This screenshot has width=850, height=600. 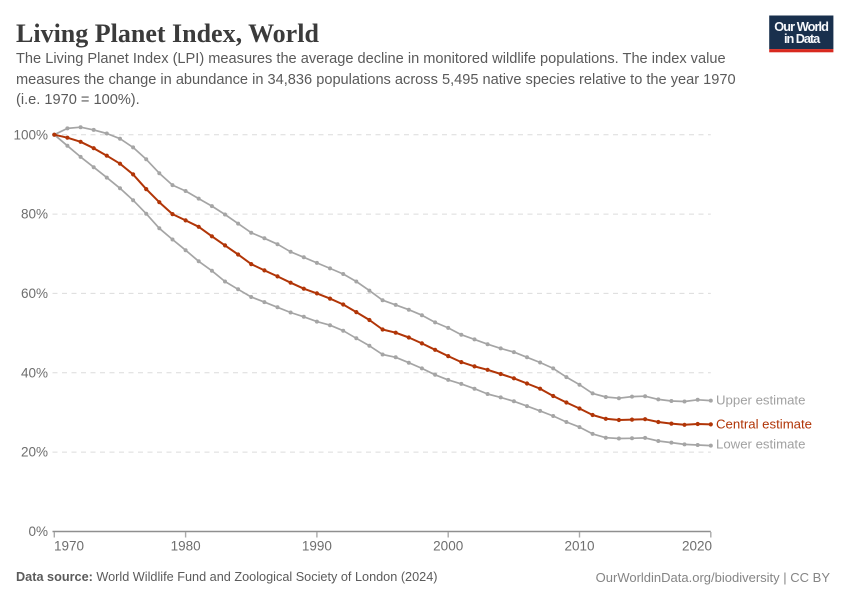 What do you see at coordinates (801, 26) in the screenshot?
I see `svg-text: Our World` at bounding box center [801, 26].